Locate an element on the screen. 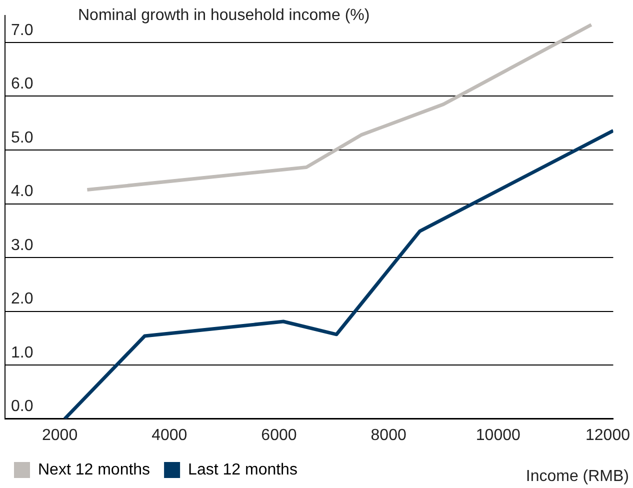 The image size is (633, 488). y-axis-title: Nominal growth in household income (%) is located at coordinates (224, 16).